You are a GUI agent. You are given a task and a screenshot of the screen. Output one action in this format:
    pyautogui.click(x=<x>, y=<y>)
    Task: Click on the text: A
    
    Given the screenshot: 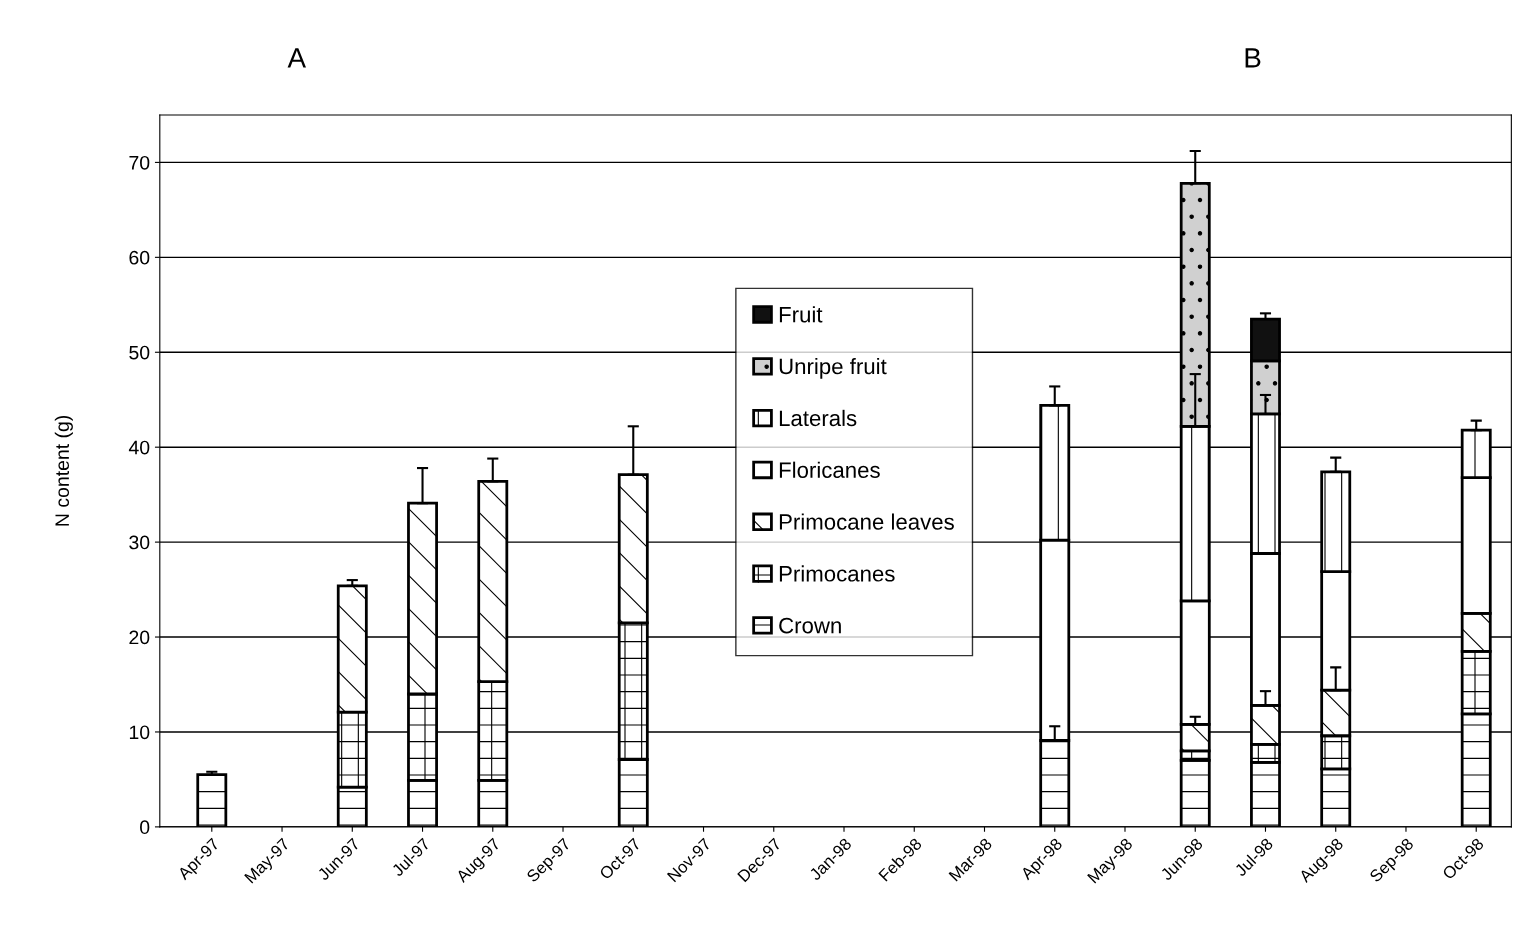 What is the action you would take?
    pyautogui.click(x=296, y=58)
    